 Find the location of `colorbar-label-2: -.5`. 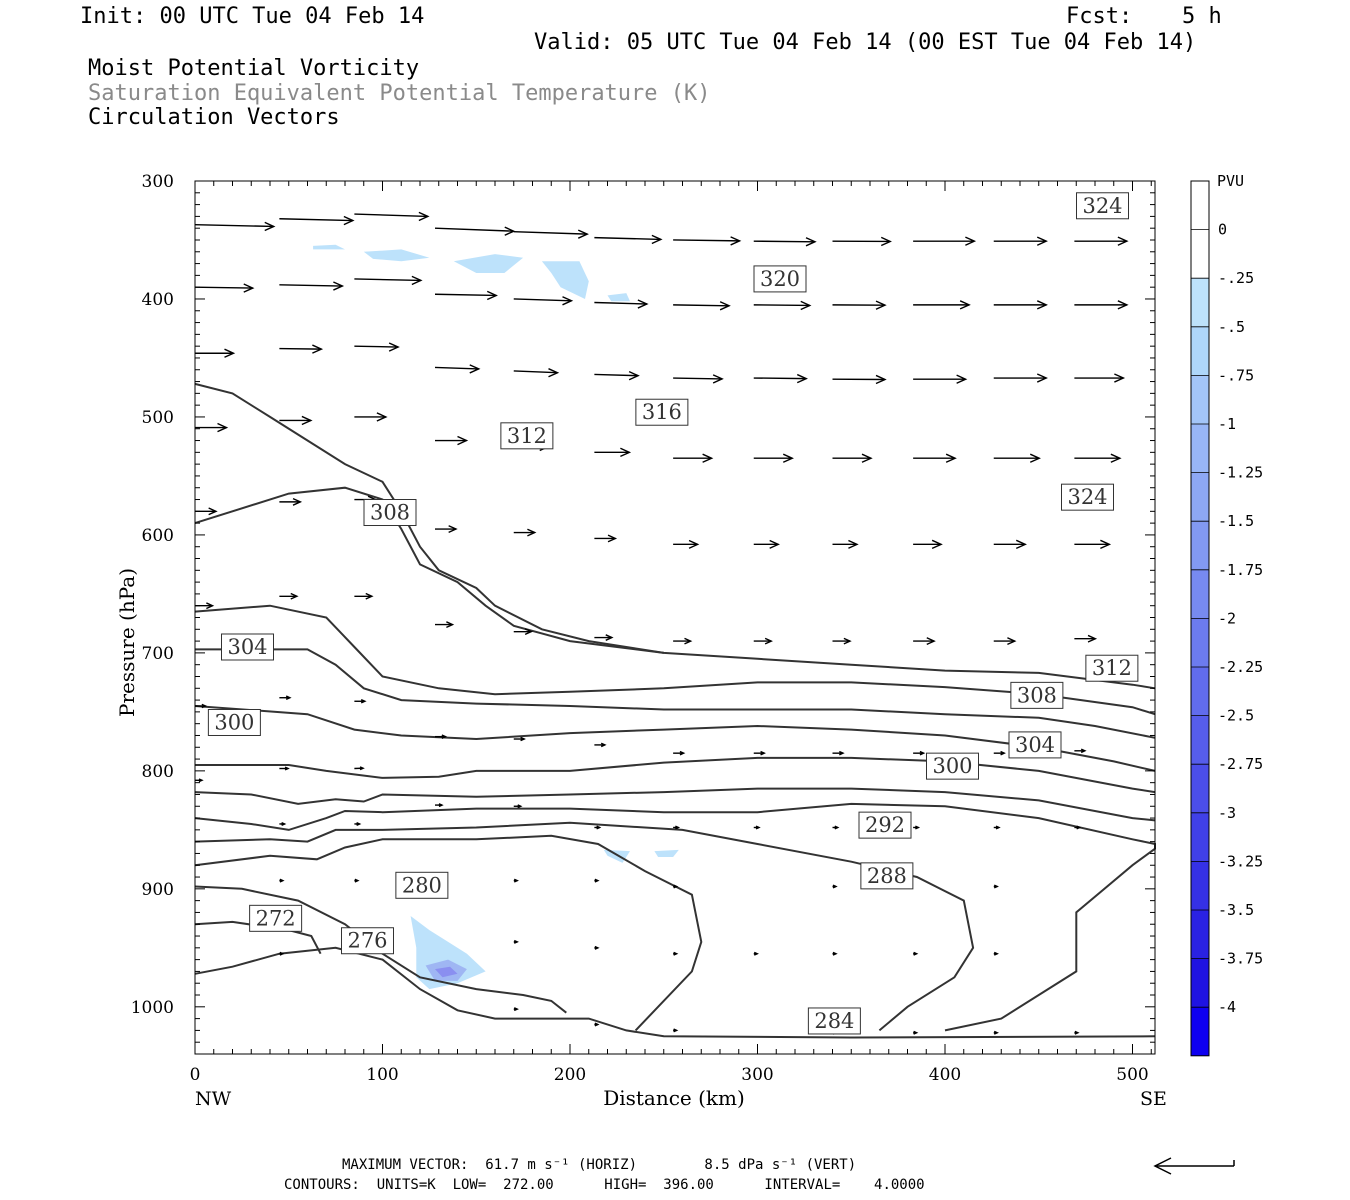

colorbar-label-2: -.5 is located at coordinates (1231, 327).